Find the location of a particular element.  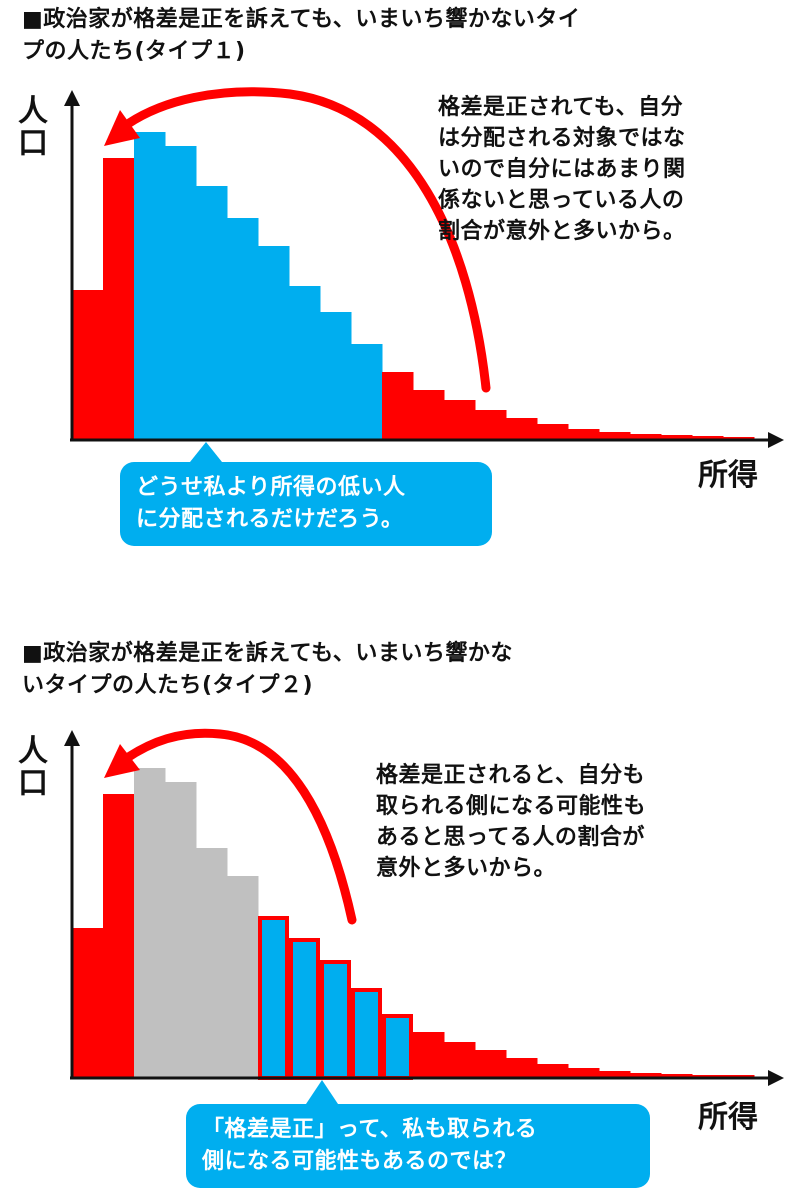

diagram2-y-arrowhead is located at coordinates (72, 738).